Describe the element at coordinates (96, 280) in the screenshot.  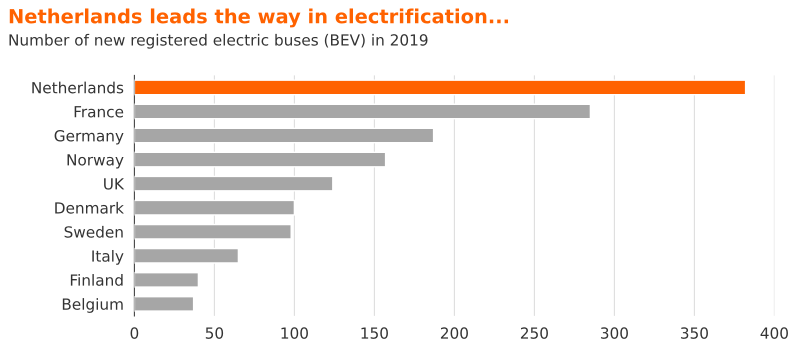
I see `y-tick-label: Finland` at that location.